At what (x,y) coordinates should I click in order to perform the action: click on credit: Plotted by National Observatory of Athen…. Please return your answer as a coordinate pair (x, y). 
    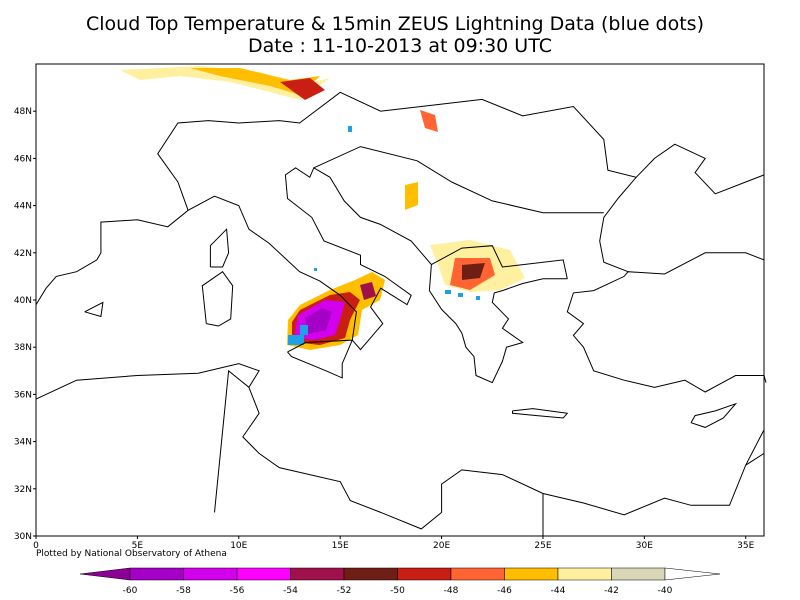
    Looking at the image, I should click on (131, 554).